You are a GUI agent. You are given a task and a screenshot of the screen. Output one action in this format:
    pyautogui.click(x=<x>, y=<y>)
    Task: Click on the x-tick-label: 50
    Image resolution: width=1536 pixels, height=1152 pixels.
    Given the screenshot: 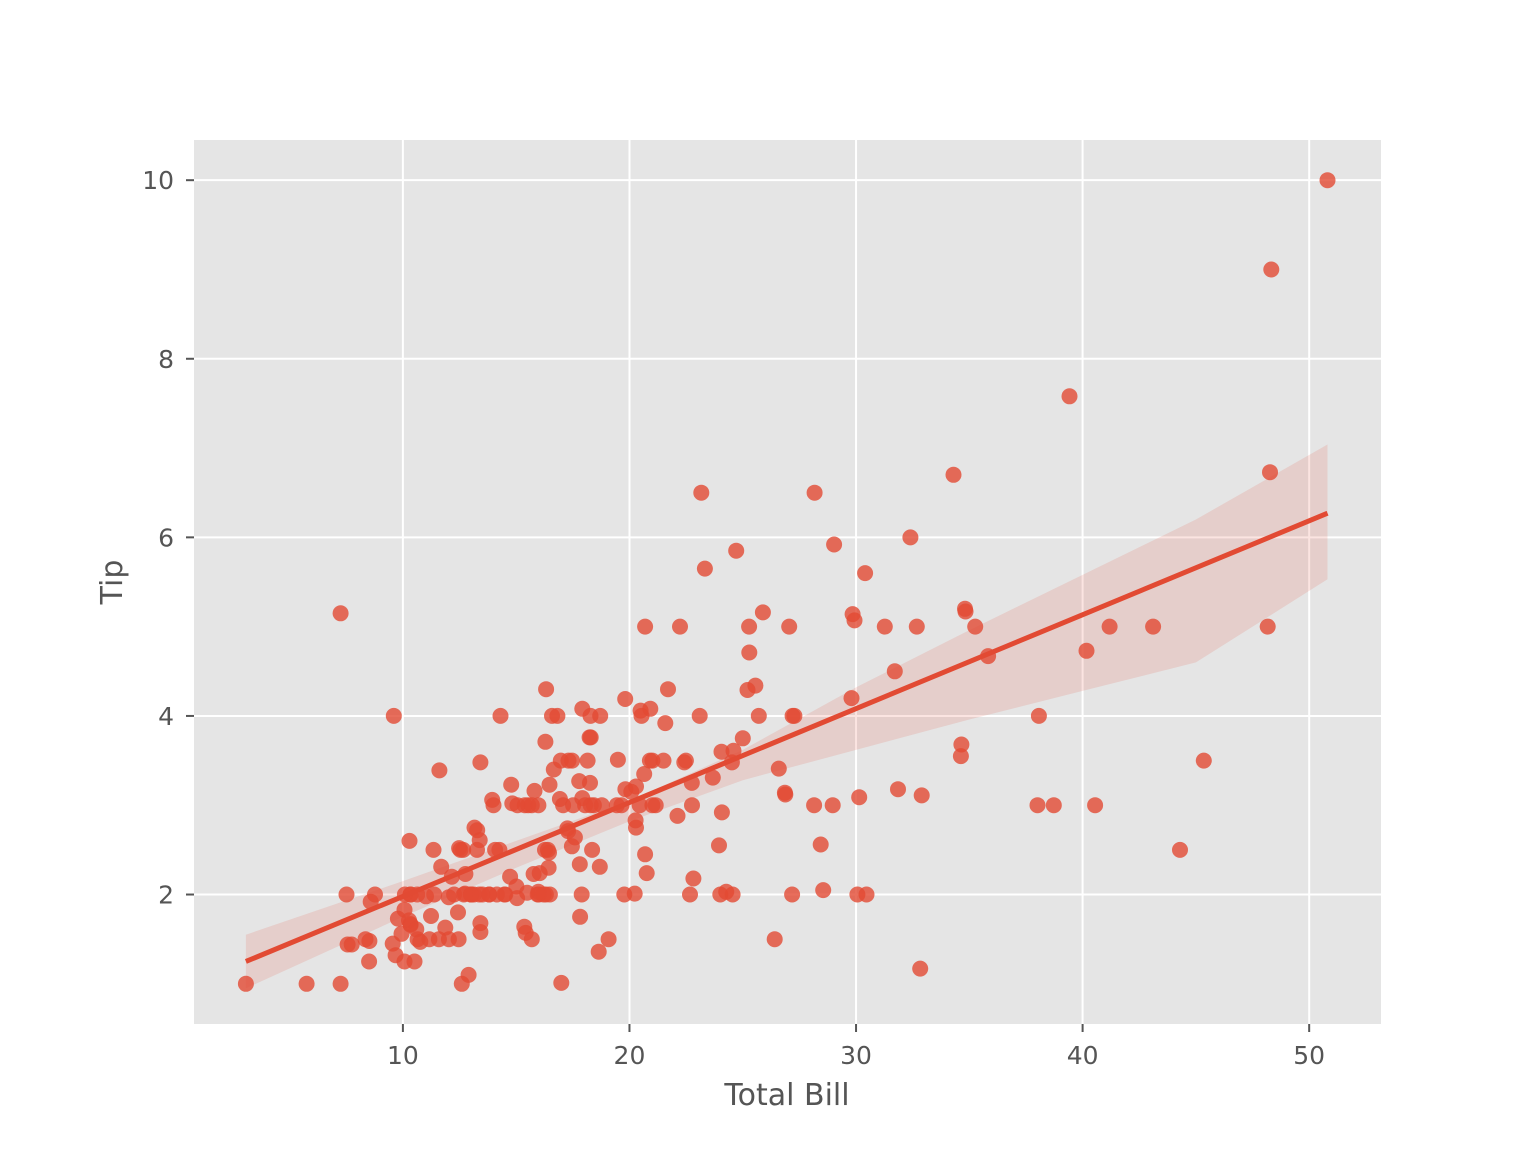 What is the action you would take?
    pyautogui.click(x=1309, y=1055)
    